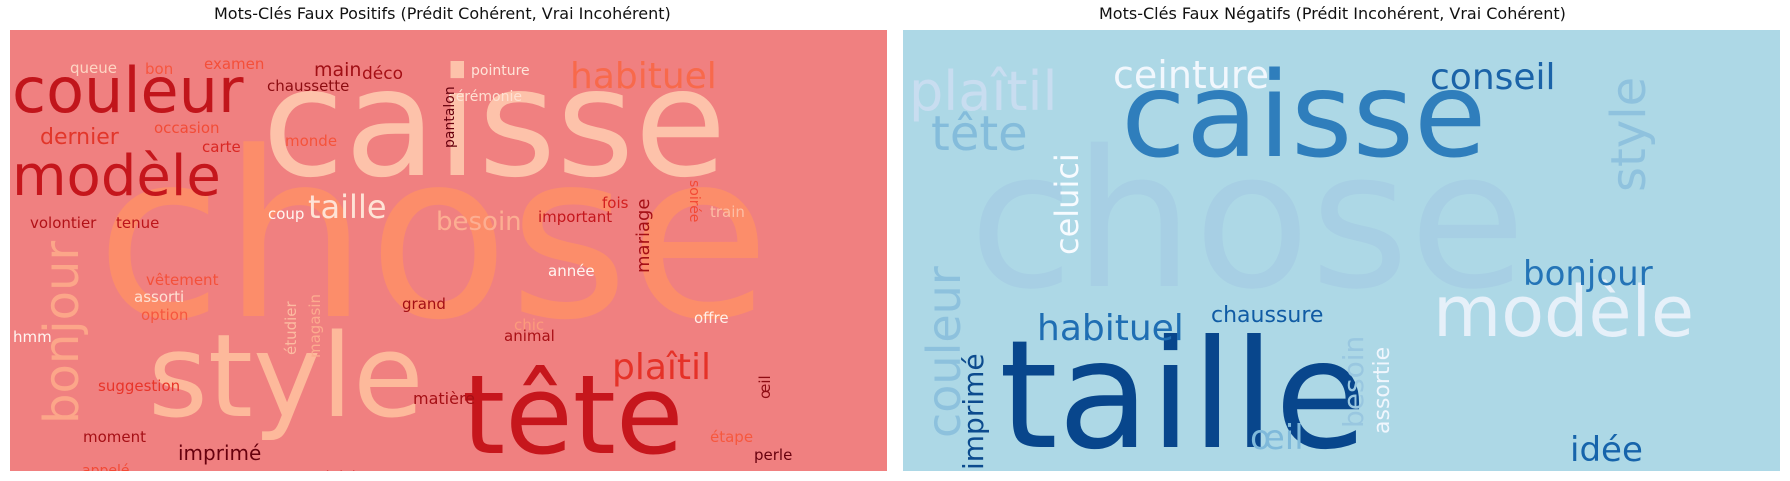 The image size is (1790, 481). Describe the element at coordinates (979, 134) in the screenshot. I see `false-negative-word-tete: tête` at that location.